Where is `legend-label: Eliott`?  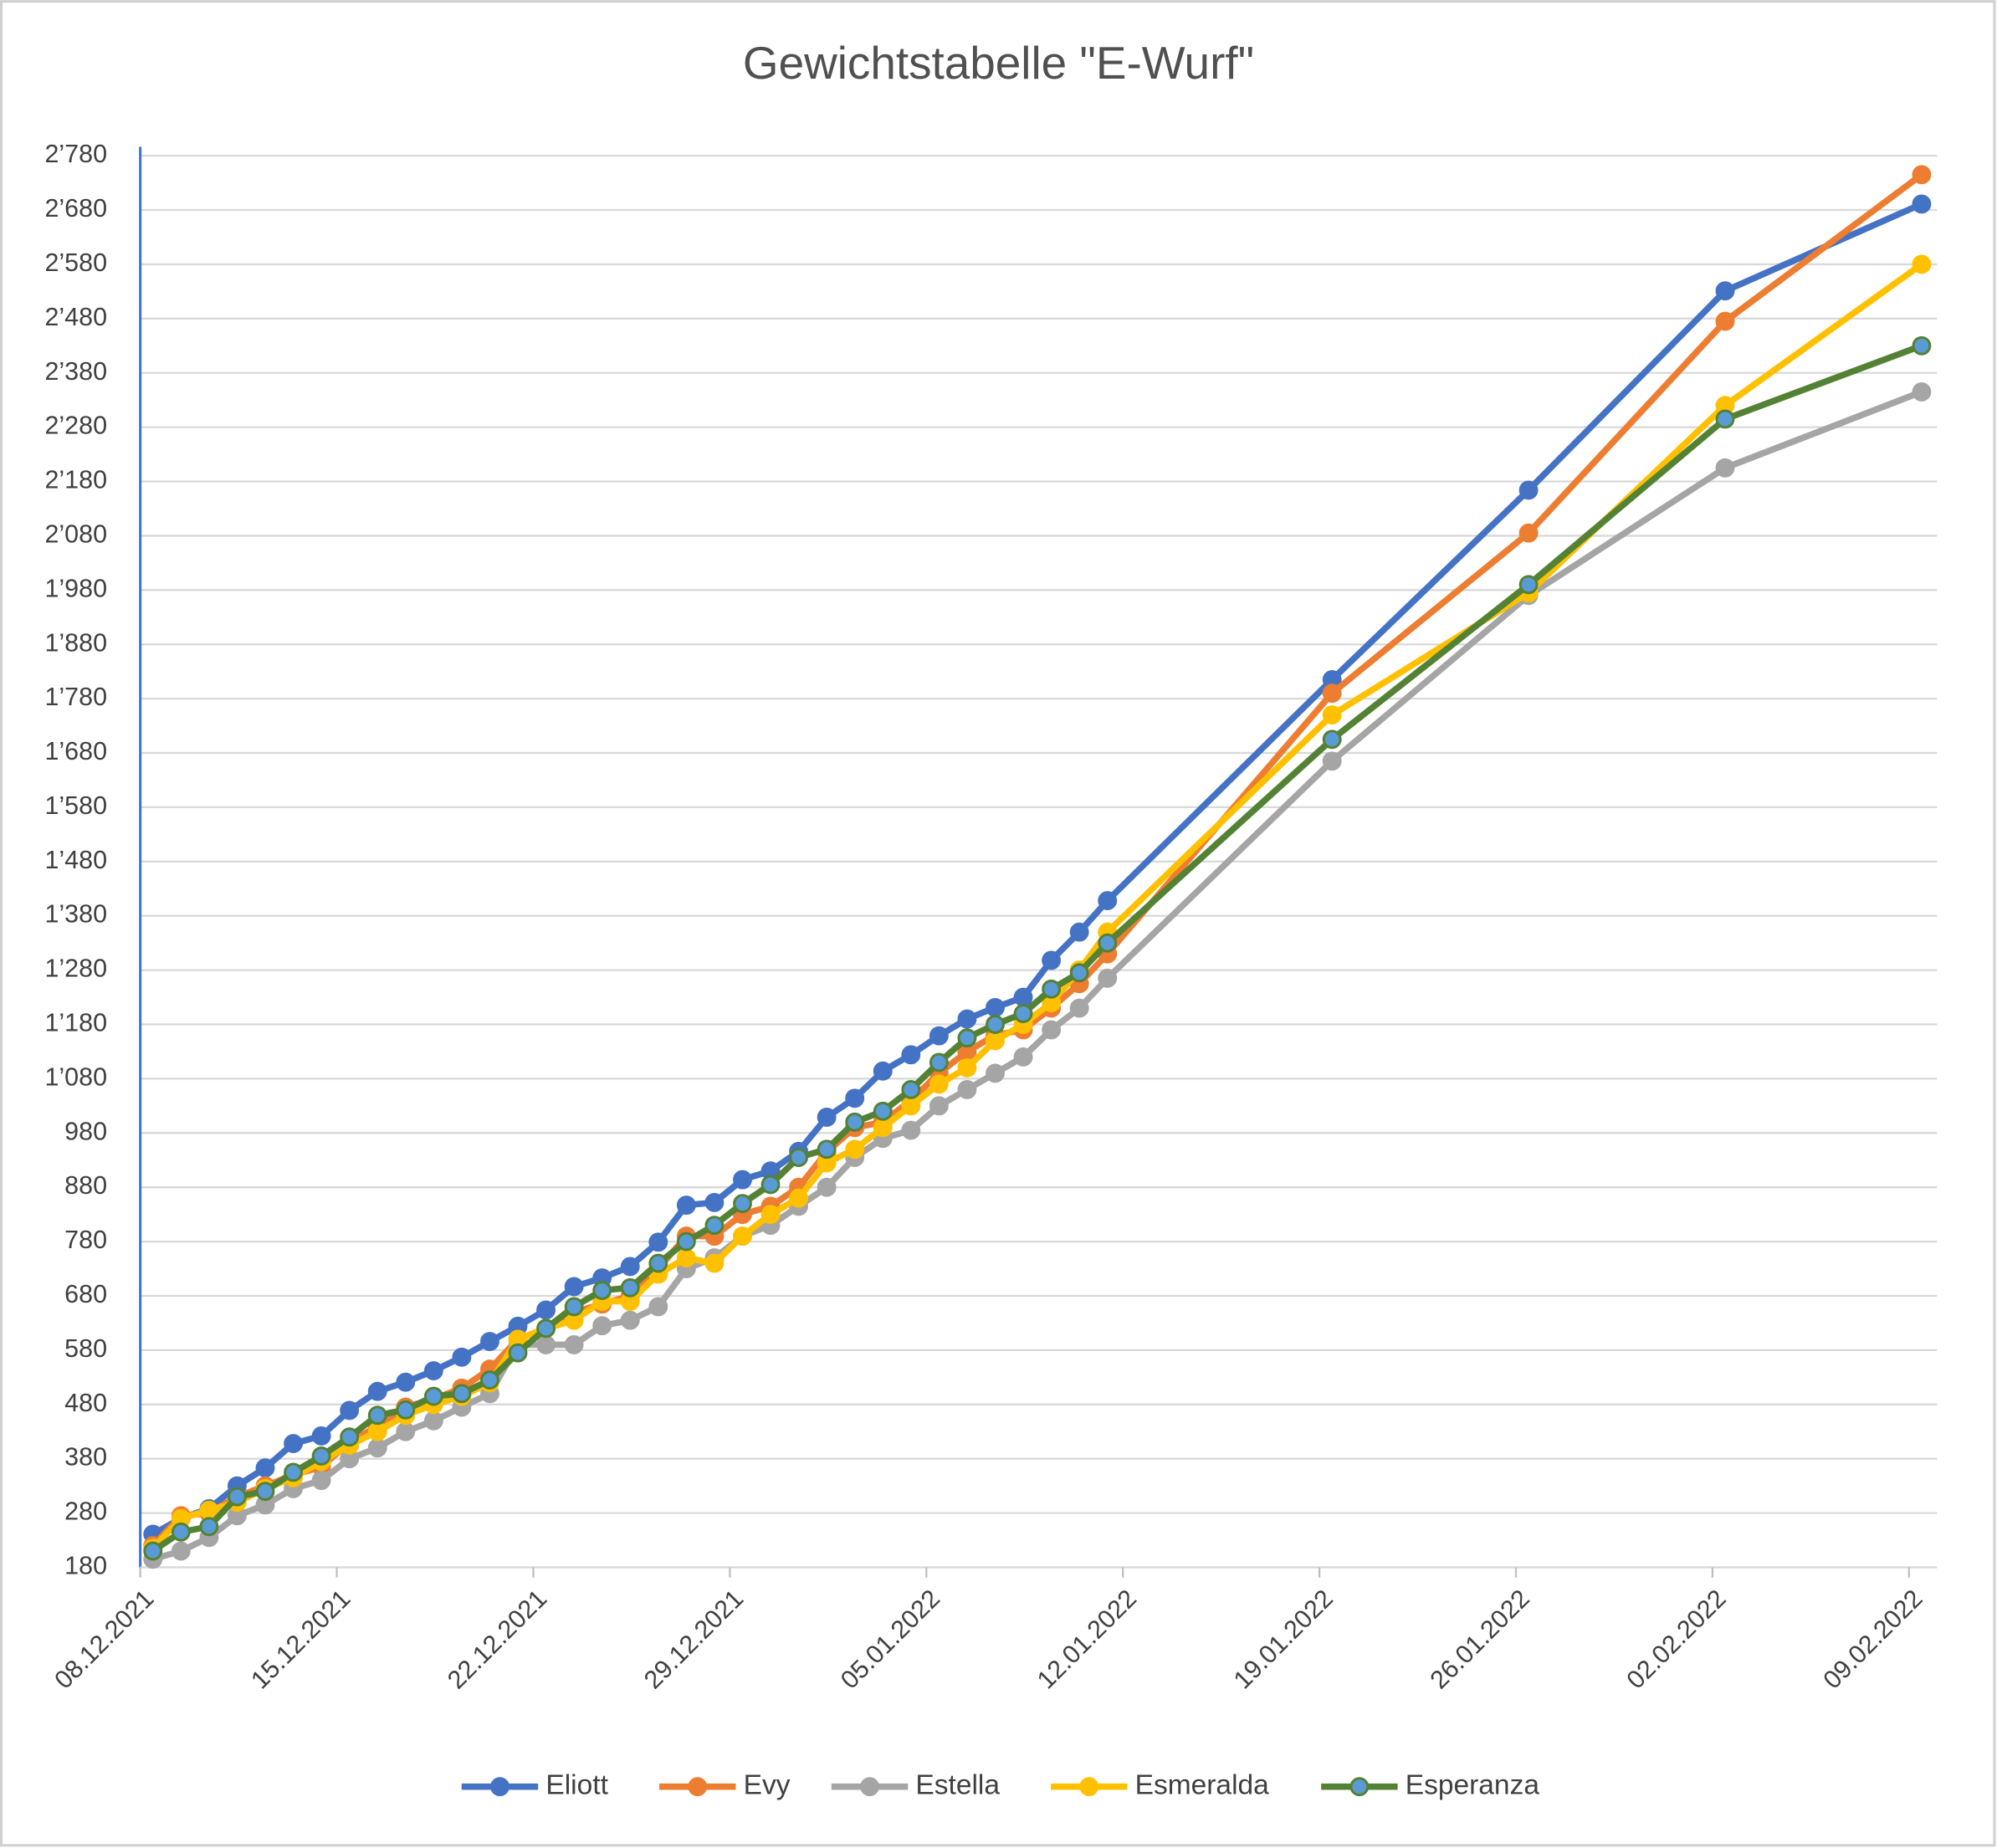
legend-label: Eliott is located at coordinates (576, 1786).